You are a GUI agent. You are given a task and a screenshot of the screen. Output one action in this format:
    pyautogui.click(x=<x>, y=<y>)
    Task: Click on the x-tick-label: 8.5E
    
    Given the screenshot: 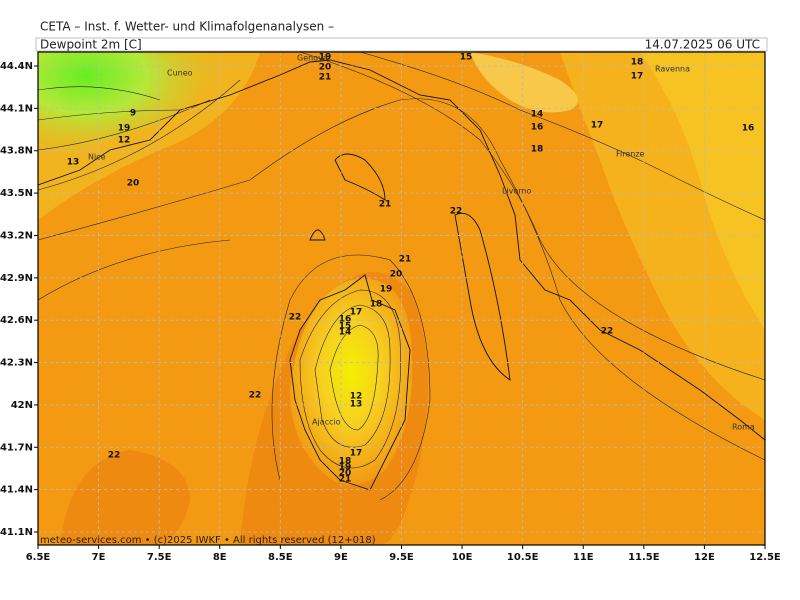 What is the action you would take?
    pyautogui.click(x=280, y=557)
    